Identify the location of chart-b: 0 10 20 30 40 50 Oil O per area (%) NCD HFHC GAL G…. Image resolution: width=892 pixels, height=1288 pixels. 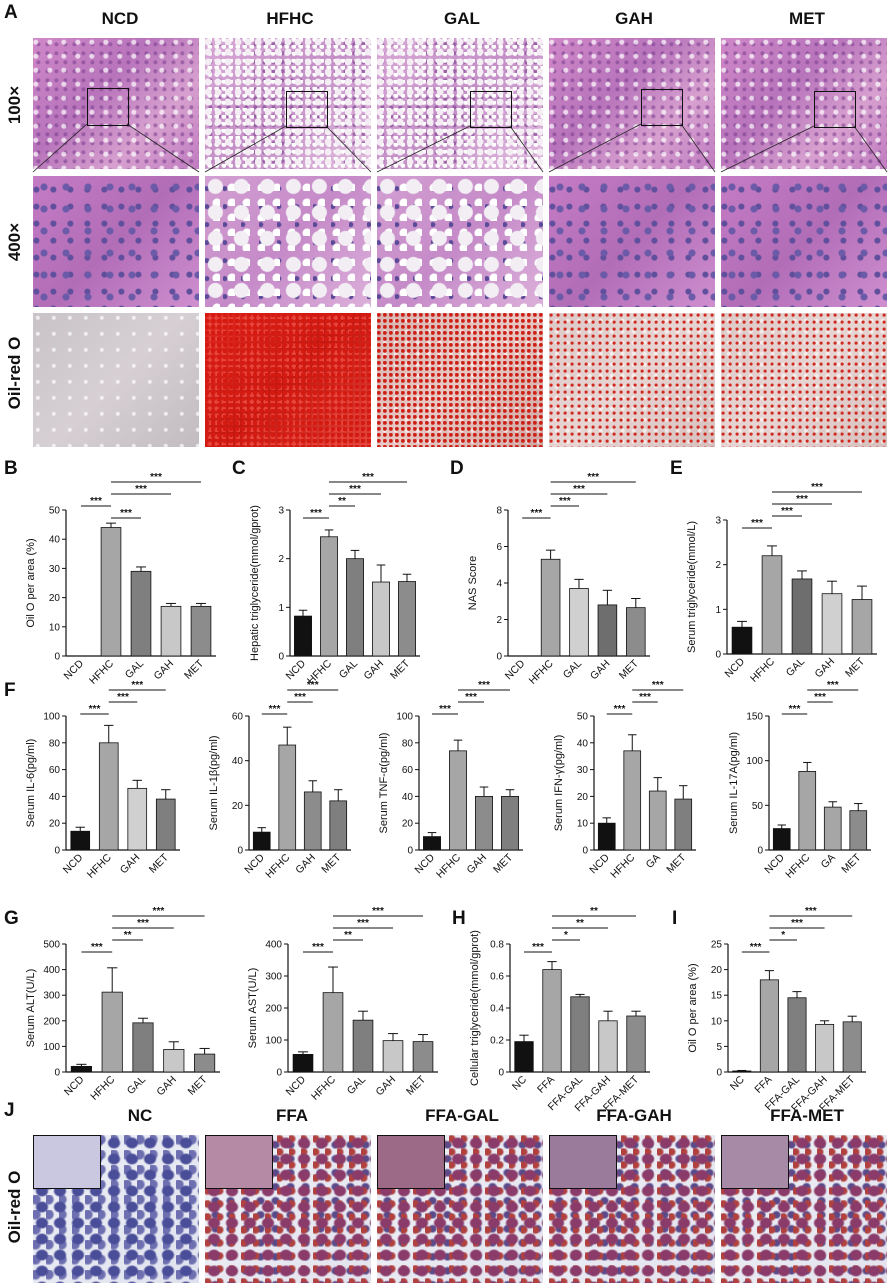
(120, 579).